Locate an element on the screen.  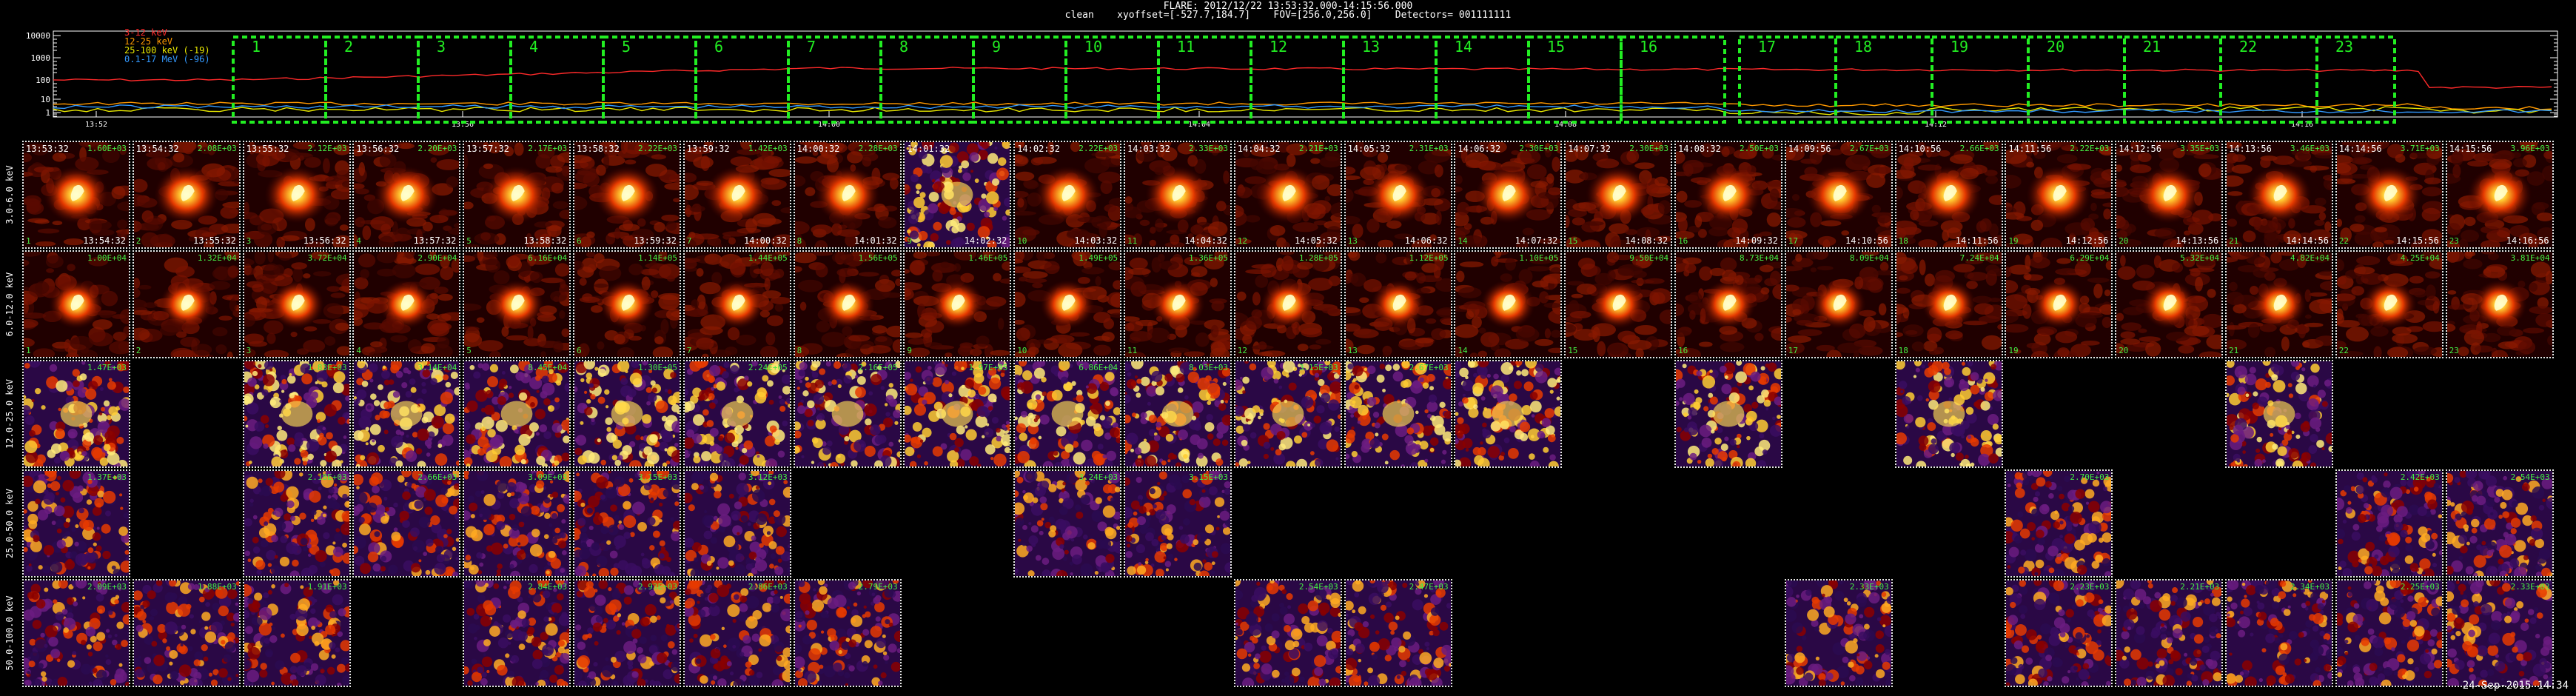
interval-index: 22 is located at coordinates (2343, 241).